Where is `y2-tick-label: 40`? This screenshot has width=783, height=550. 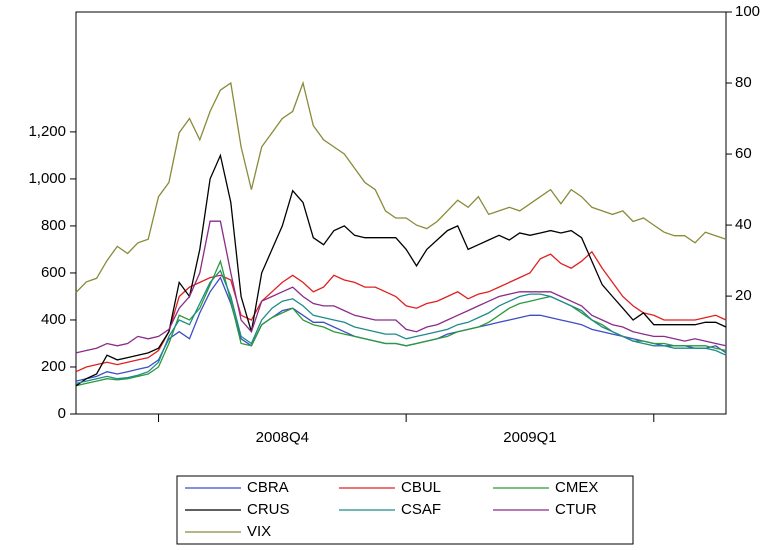
y2-tick-label: 40 is located at coordinates (743, 224).